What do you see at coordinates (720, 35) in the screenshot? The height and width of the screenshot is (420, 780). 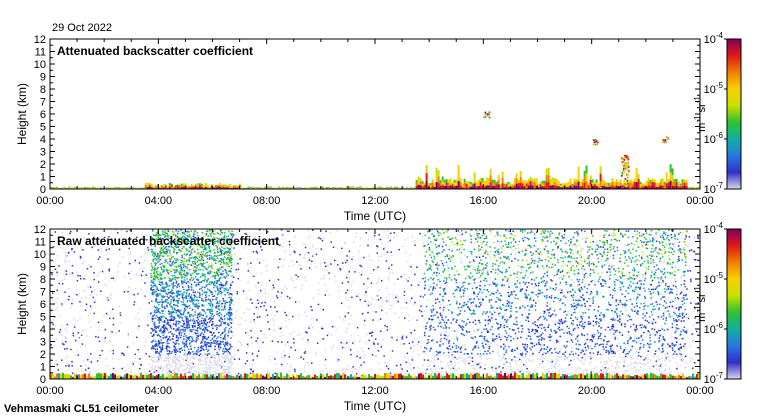 I see `tick-exponent: -4` at bounding box center [720, 35].